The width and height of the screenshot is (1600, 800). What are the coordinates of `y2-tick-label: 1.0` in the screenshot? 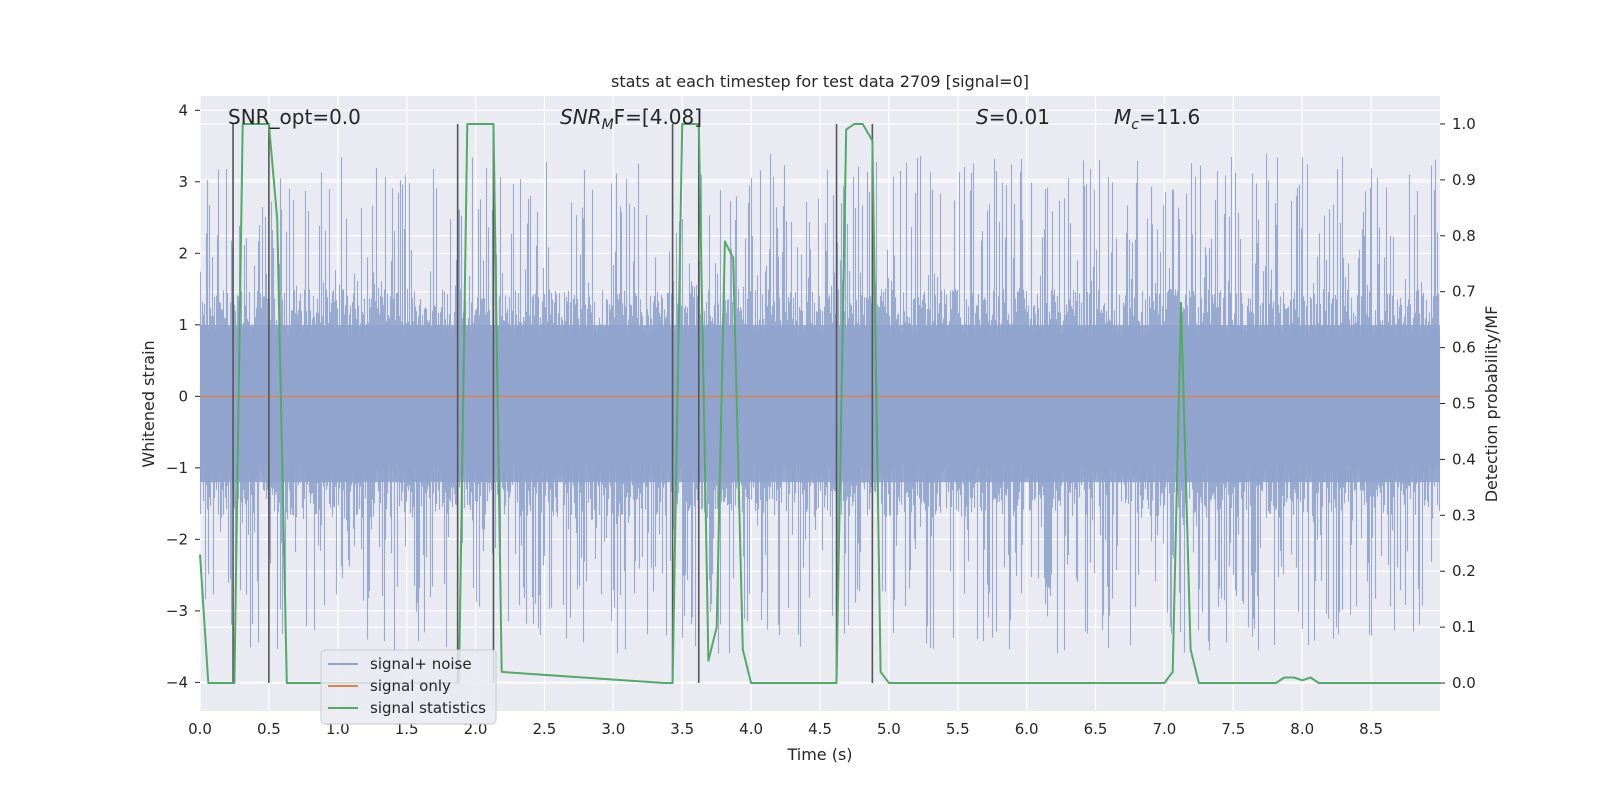 It's located at (1464, 124).